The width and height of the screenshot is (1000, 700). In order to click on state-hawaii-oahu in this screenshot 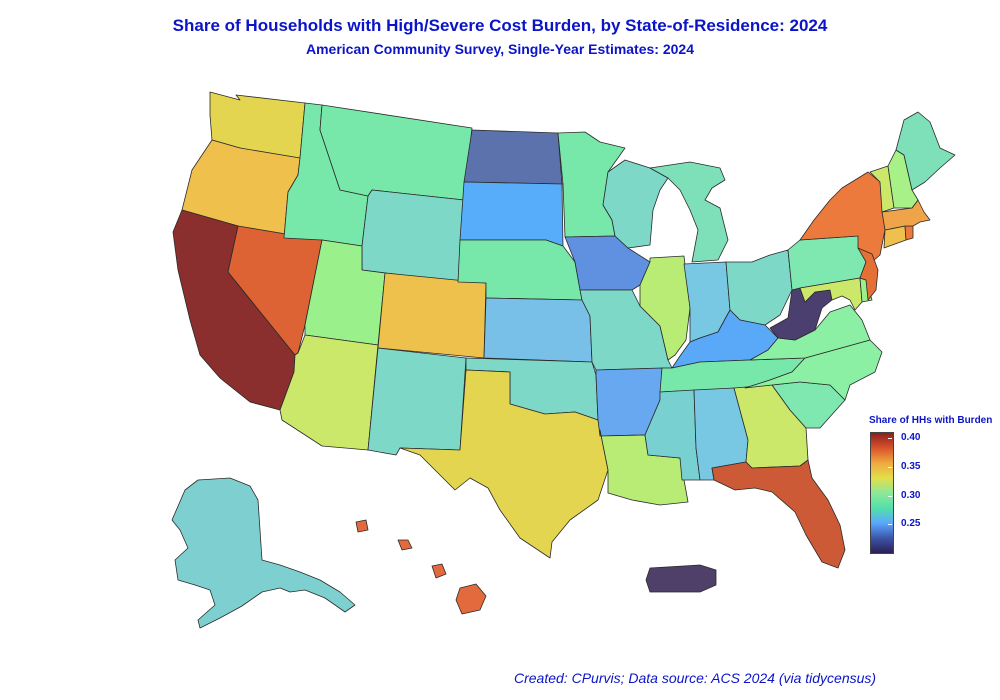, I will do `click(405, 545)`.